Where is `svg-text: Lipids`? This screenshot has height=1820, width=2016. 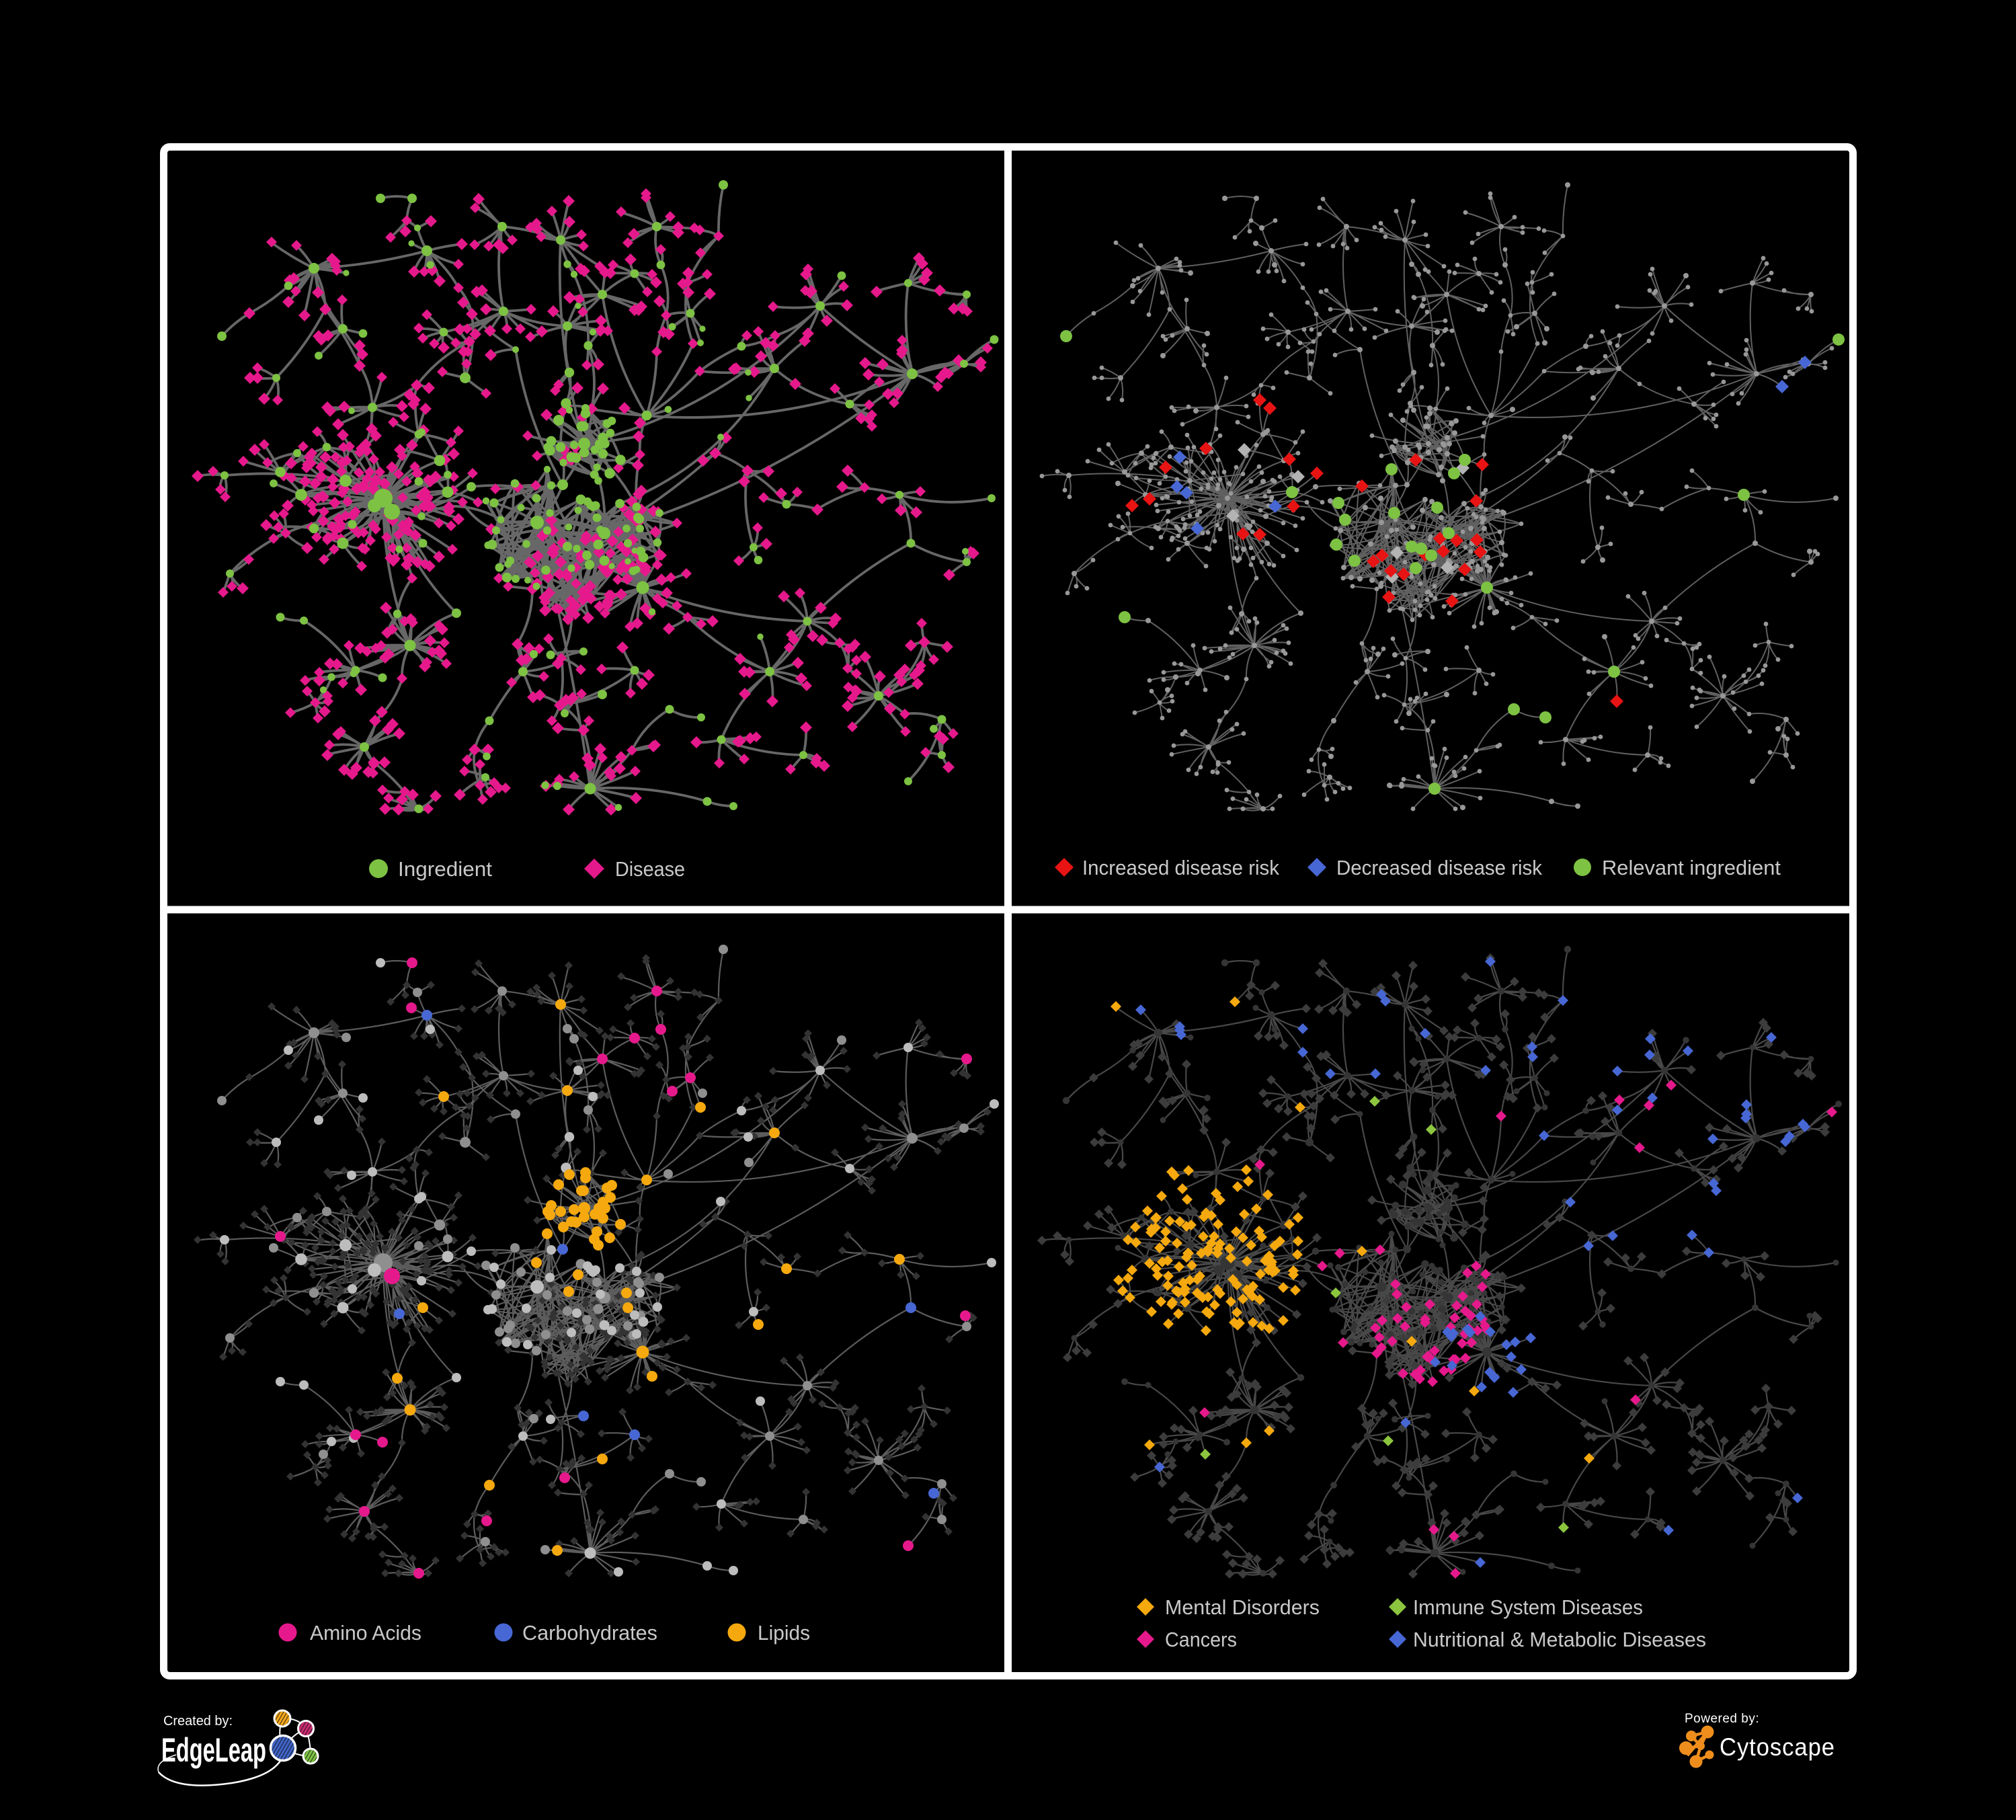 svg-text: Lipids is located at coordinates (784, 1633).